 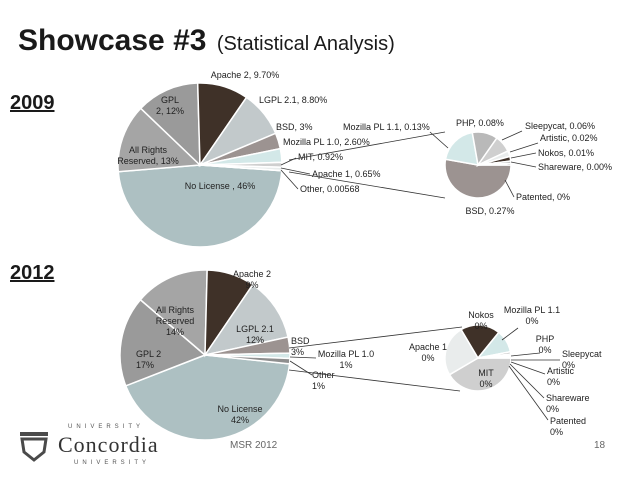 I want to click on pie-2009-slice-all-rights-reserved, so click(x=159, y=140).